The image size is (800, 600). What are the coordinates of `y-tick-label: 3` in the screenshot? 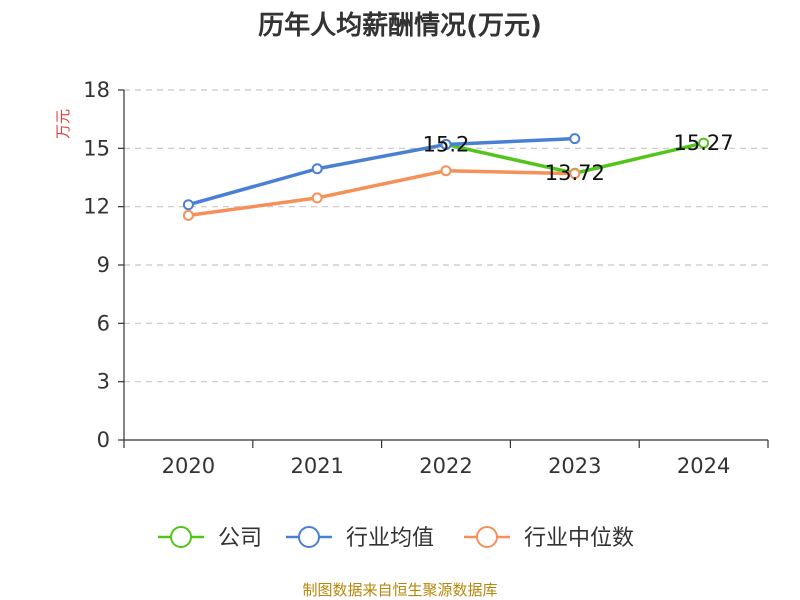 It's located at (103, 382).